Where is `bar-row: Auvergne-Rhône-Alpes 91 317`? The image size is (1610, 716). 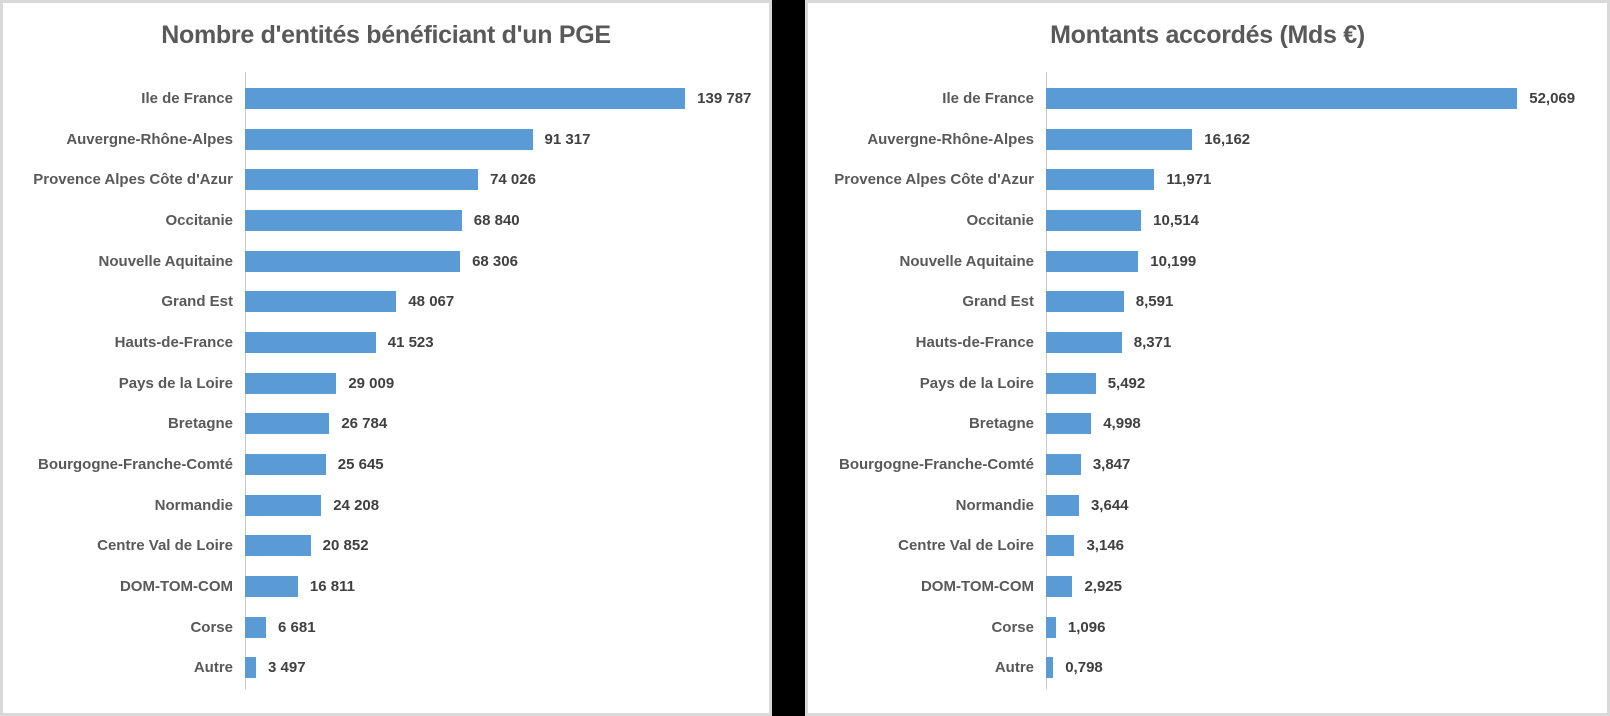
bar-row: Auvergne-Rhône-Alpes 91 317 is located at coordinates (386, 139).